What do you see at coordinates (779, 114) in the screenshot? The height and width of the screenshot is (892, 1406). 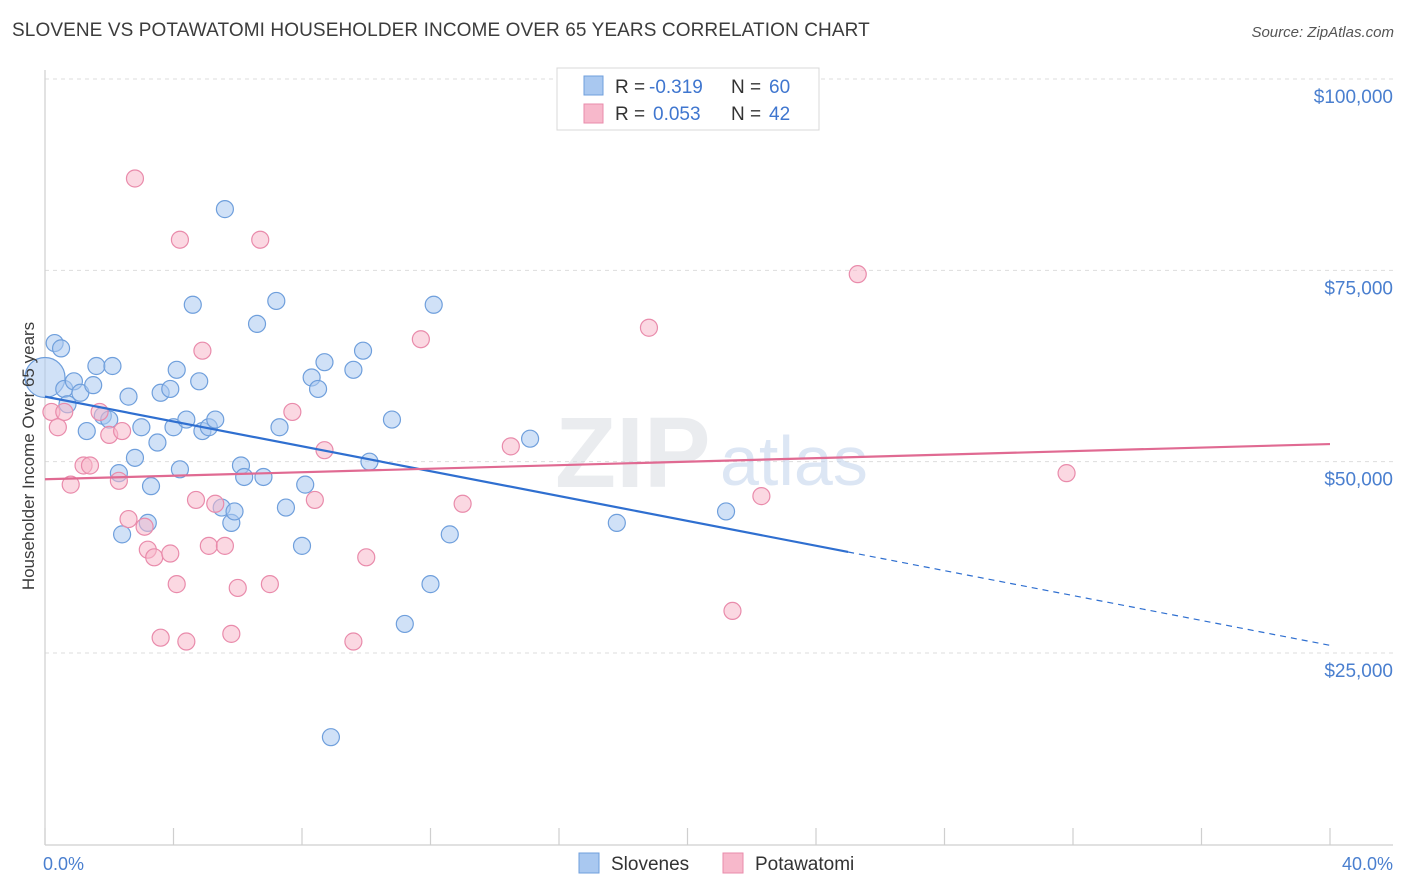 I see `legend-n-value-2: 42` at bounding box center [779, 114].